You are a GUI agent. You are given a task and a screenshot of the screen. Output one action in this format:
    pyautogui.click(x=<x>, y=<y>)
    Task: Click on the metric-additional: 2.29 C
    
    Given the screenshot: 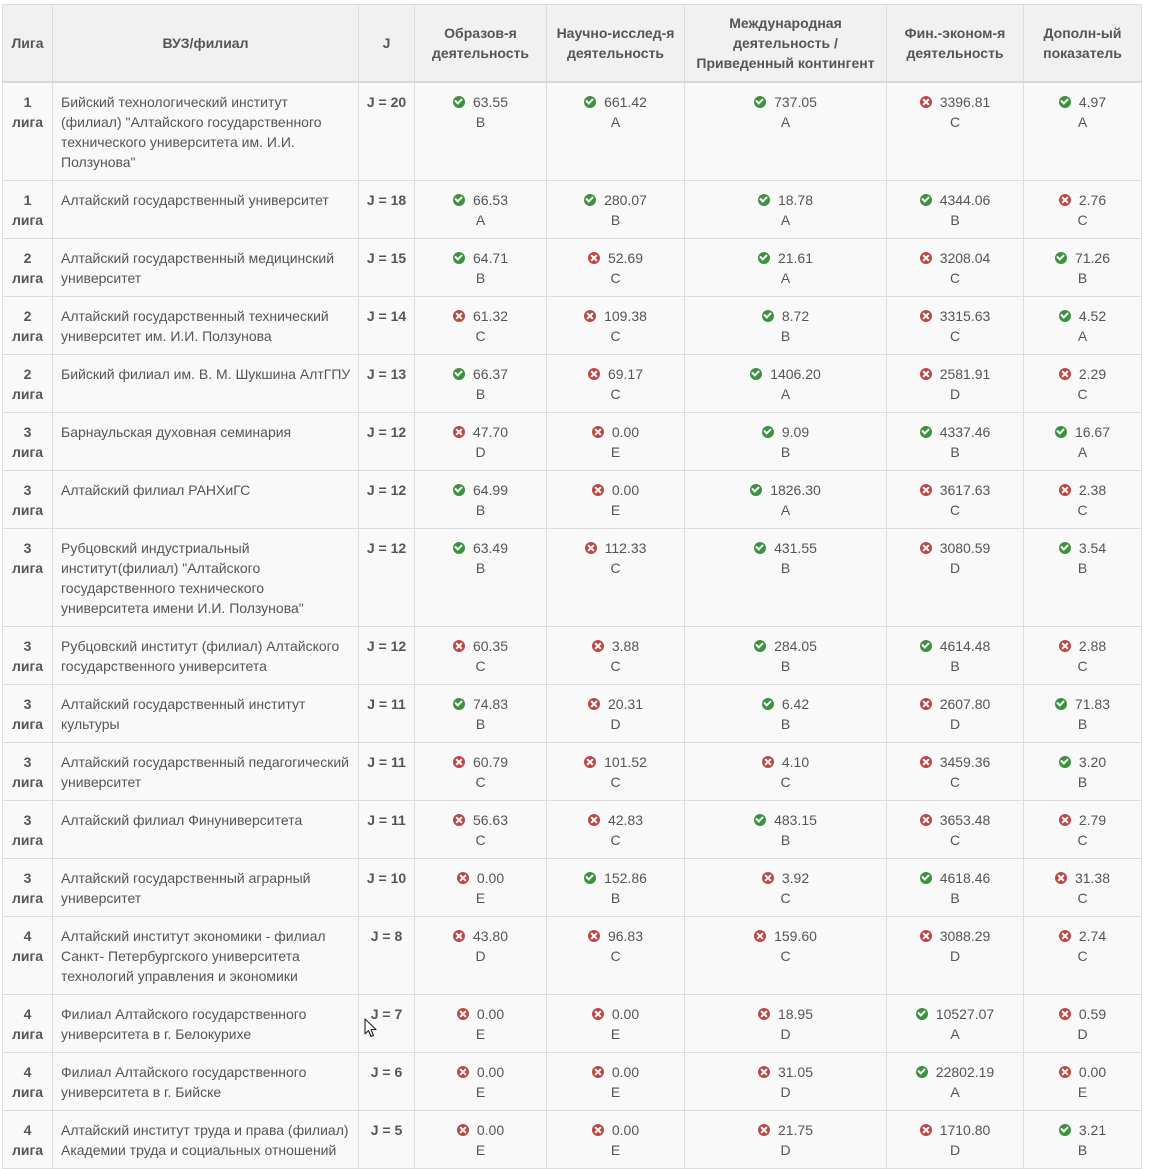 What is the action you would take?
    pyautogui.click(x=1082, y=383)
    